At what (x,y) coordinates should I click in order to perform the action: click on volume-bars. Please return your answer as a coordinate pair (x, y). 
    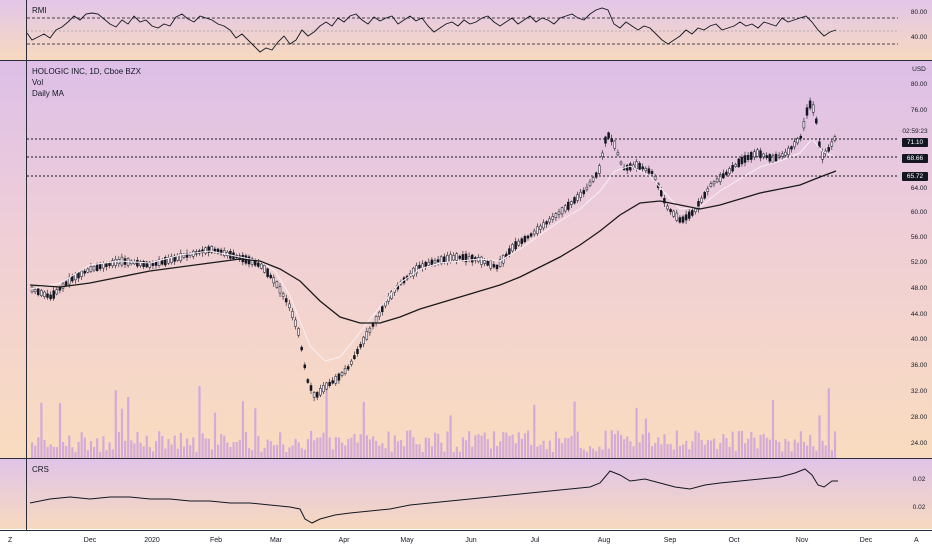
    Looking at the image, I should click on (434, 420).